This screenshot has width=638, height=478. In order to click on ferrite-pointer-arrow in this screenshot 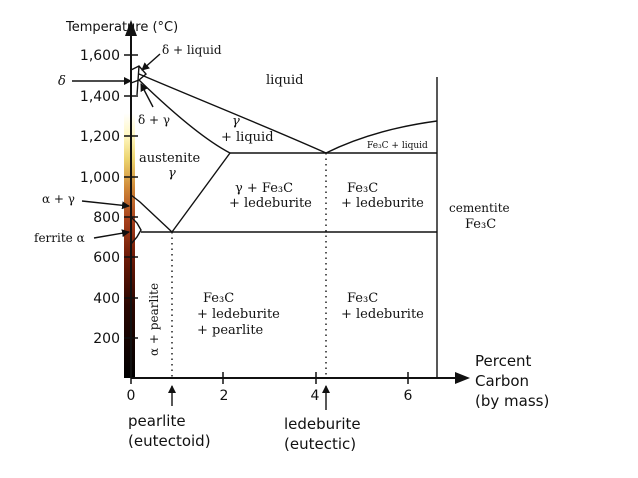, I will do `click(111, 234)`.